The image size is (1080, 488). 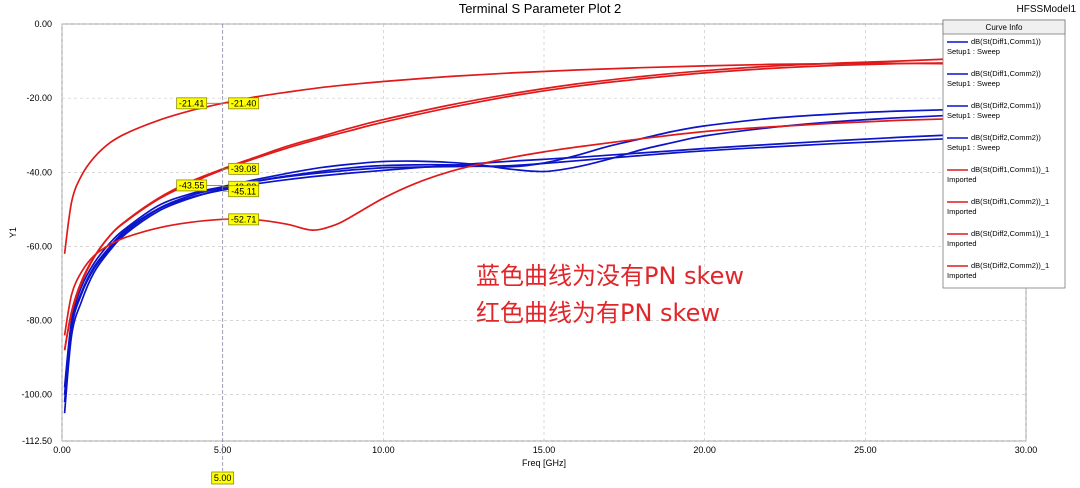 I want to click on marker-value: -39.08, so click(x=244, y=169).